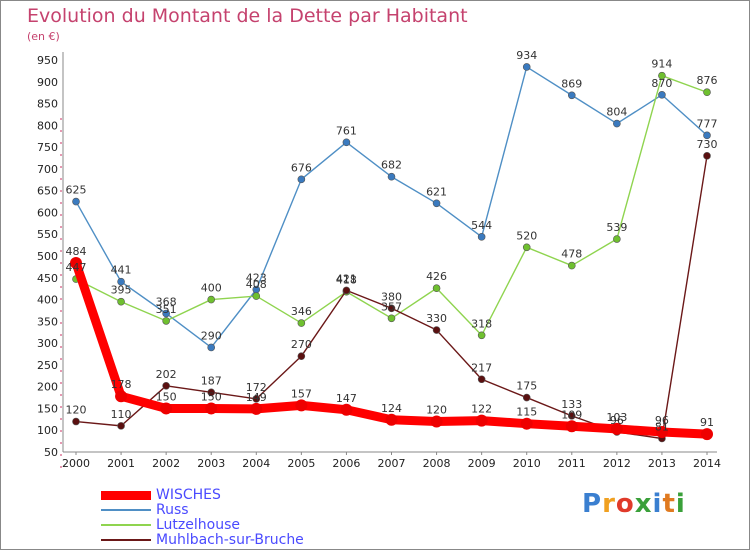 Image resolution: width=750 pixels, height=550 pixels. What do you see at coordinates (657, 504) in the screenshot?
I see `logo-letter: i` at bounding box center [657, 504].